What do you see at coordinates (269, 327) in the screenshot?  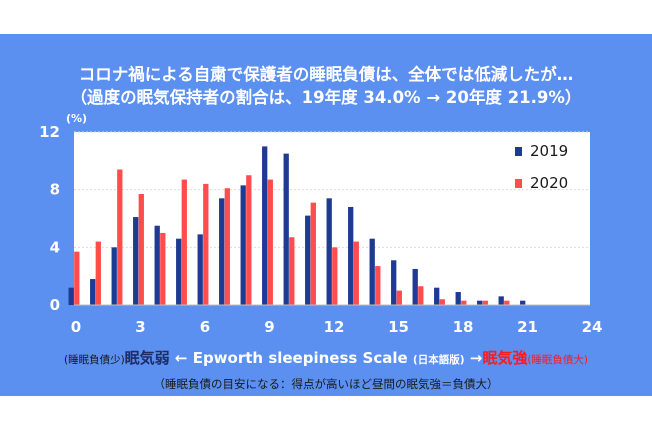 I see `x-tick-label: 9` at bounding box center [269, 327].